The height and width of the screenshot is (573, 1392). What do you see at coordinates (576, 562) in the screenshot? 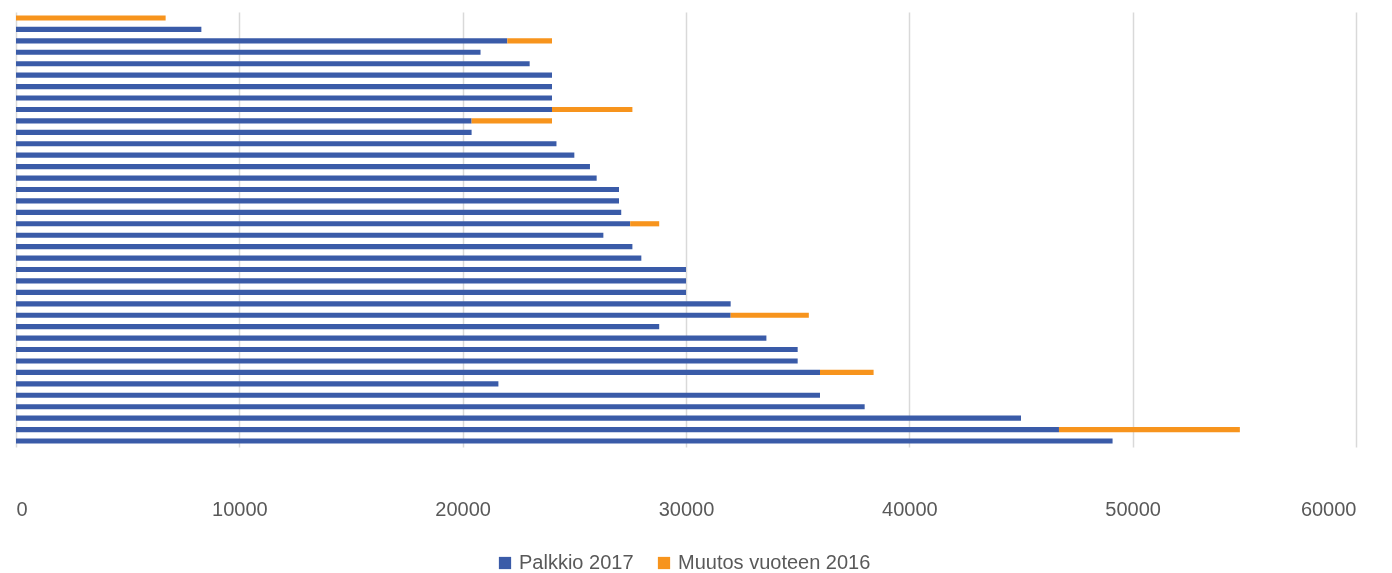
I see `legend-label: Palkkio 2017` at bounding box center [576, 562].